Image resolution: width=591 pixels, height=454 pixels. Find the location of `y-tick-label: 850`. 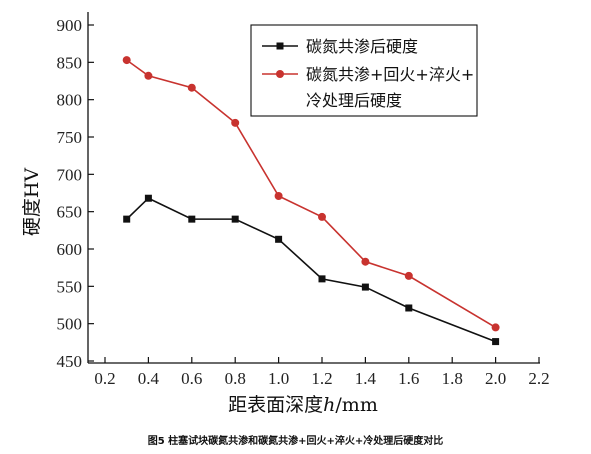

y-tick-label: 850 is located at coordinates (70, 62).